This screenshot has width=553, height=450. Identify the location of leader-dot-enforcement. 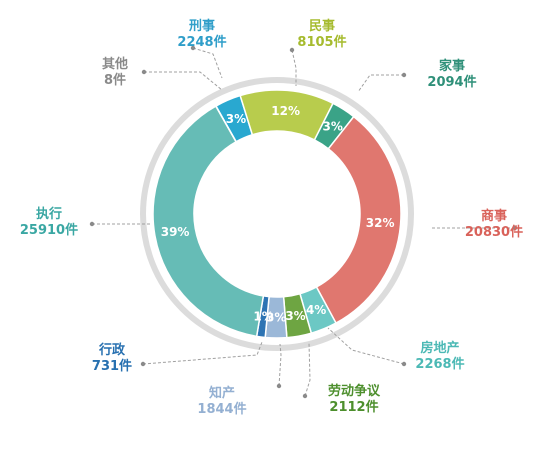
(92, 224).